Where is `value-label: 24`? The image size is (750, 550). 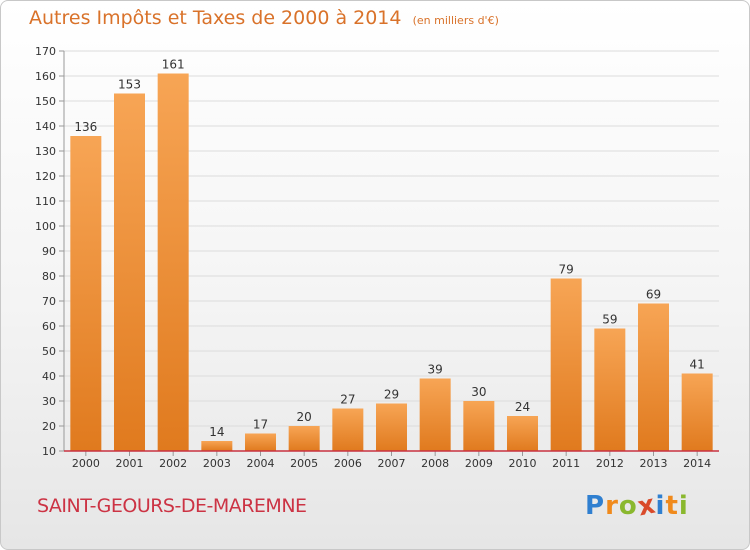
value-label: 24 is located at coordinates (522, 407).